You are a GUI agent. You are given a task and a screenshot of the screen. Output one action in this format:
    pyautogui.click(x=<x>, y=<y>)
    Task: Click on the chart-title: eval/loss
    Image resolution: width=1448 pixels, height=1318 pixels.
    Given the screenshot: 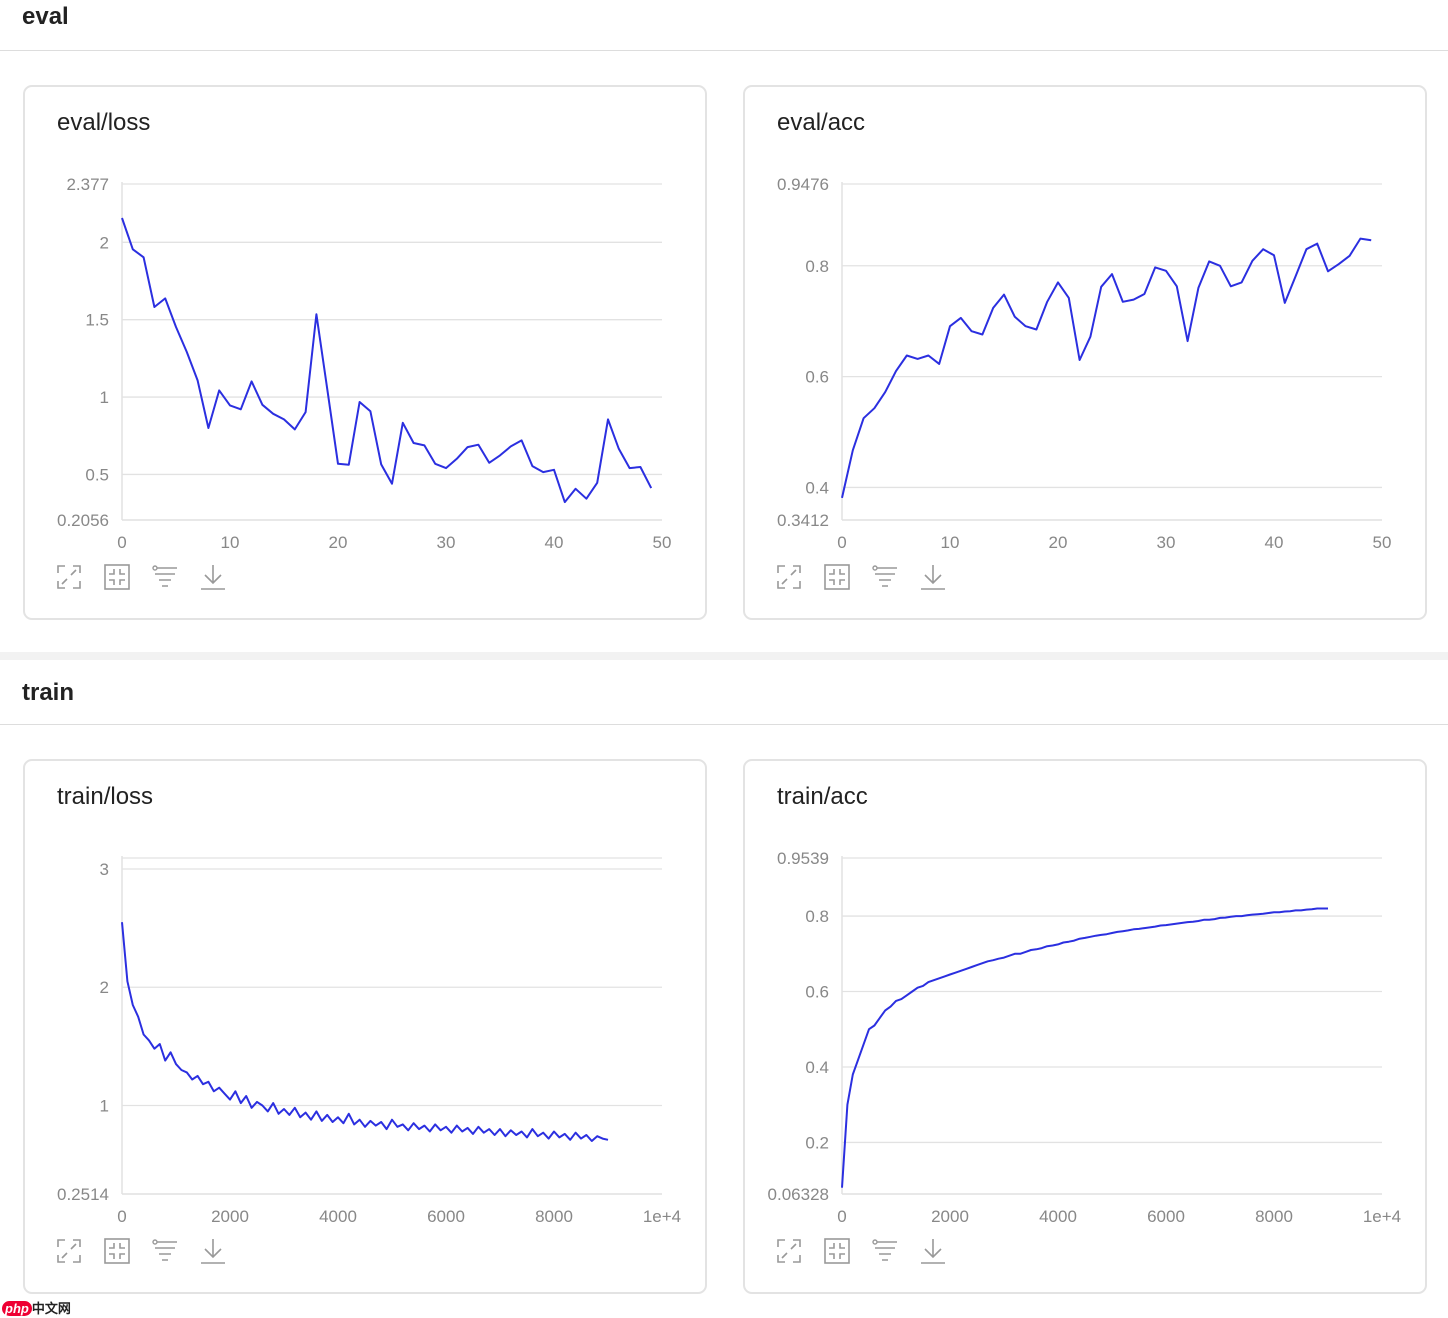 What is the action you would take?
    pyautogui.click(x=104, y=122)
    